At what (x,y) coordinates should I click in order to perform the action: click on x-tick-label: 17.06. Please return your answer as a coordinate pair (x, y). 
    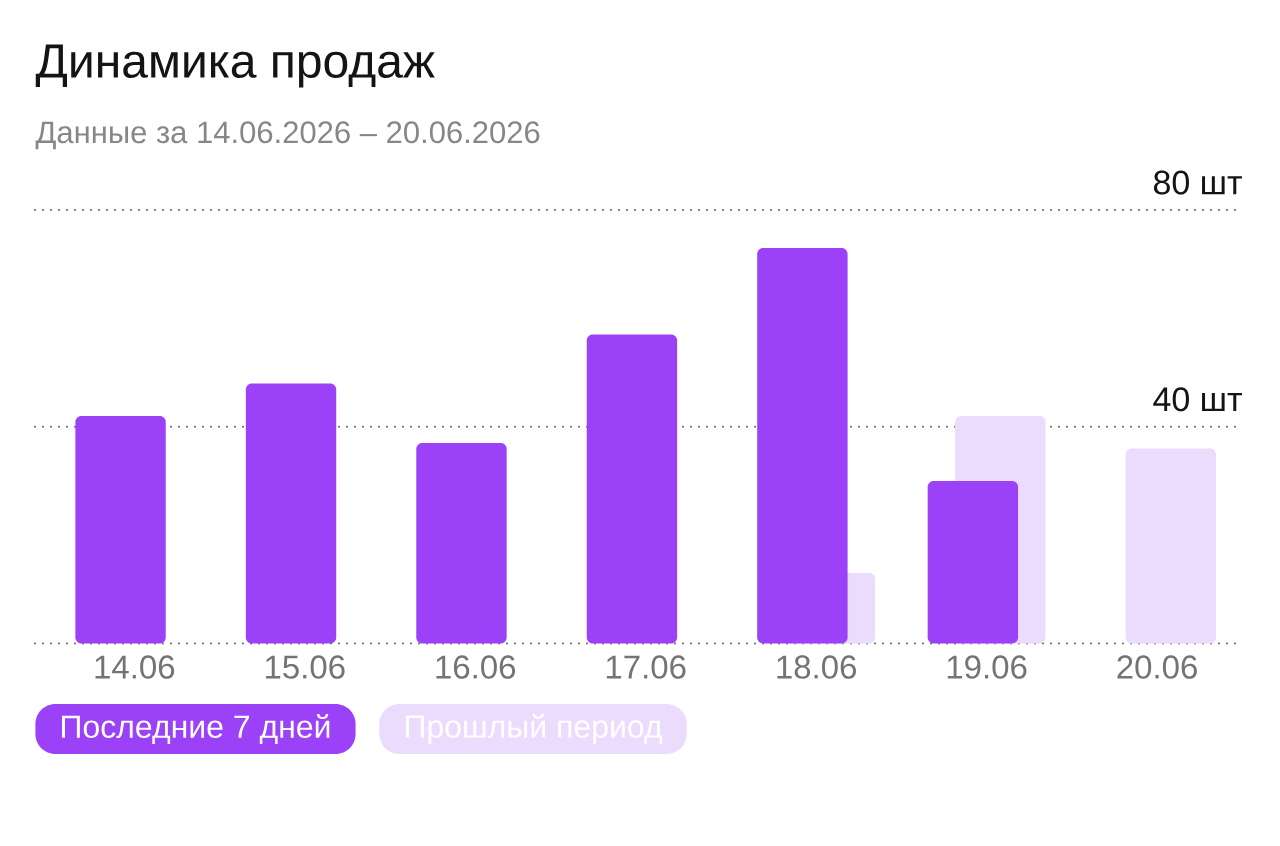
    Looking at the image, I should click on (646, 667).